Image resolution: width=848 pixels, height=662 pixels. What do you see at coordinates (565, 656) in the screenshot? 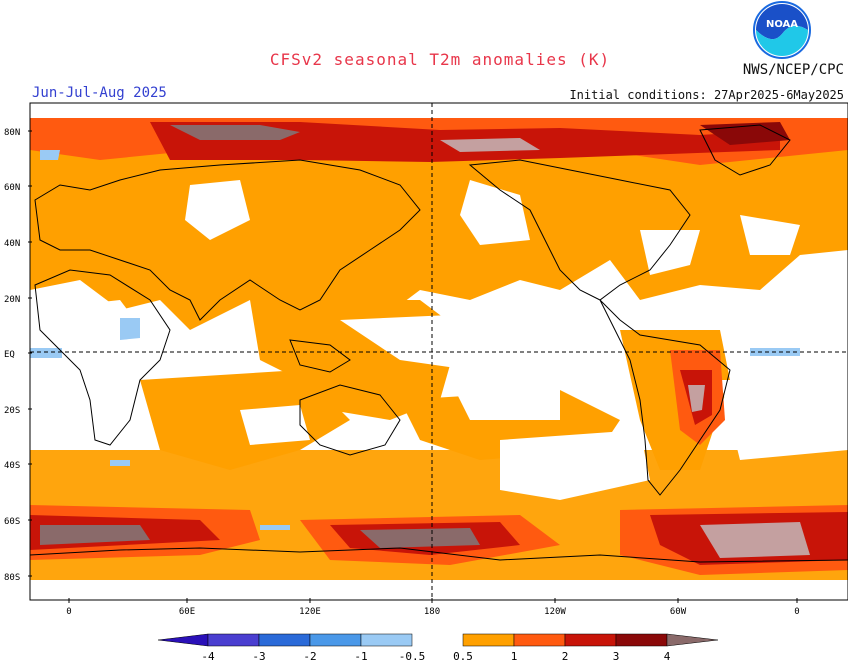
I see `colorbar-label: 2` at bounding box center [565, 656].